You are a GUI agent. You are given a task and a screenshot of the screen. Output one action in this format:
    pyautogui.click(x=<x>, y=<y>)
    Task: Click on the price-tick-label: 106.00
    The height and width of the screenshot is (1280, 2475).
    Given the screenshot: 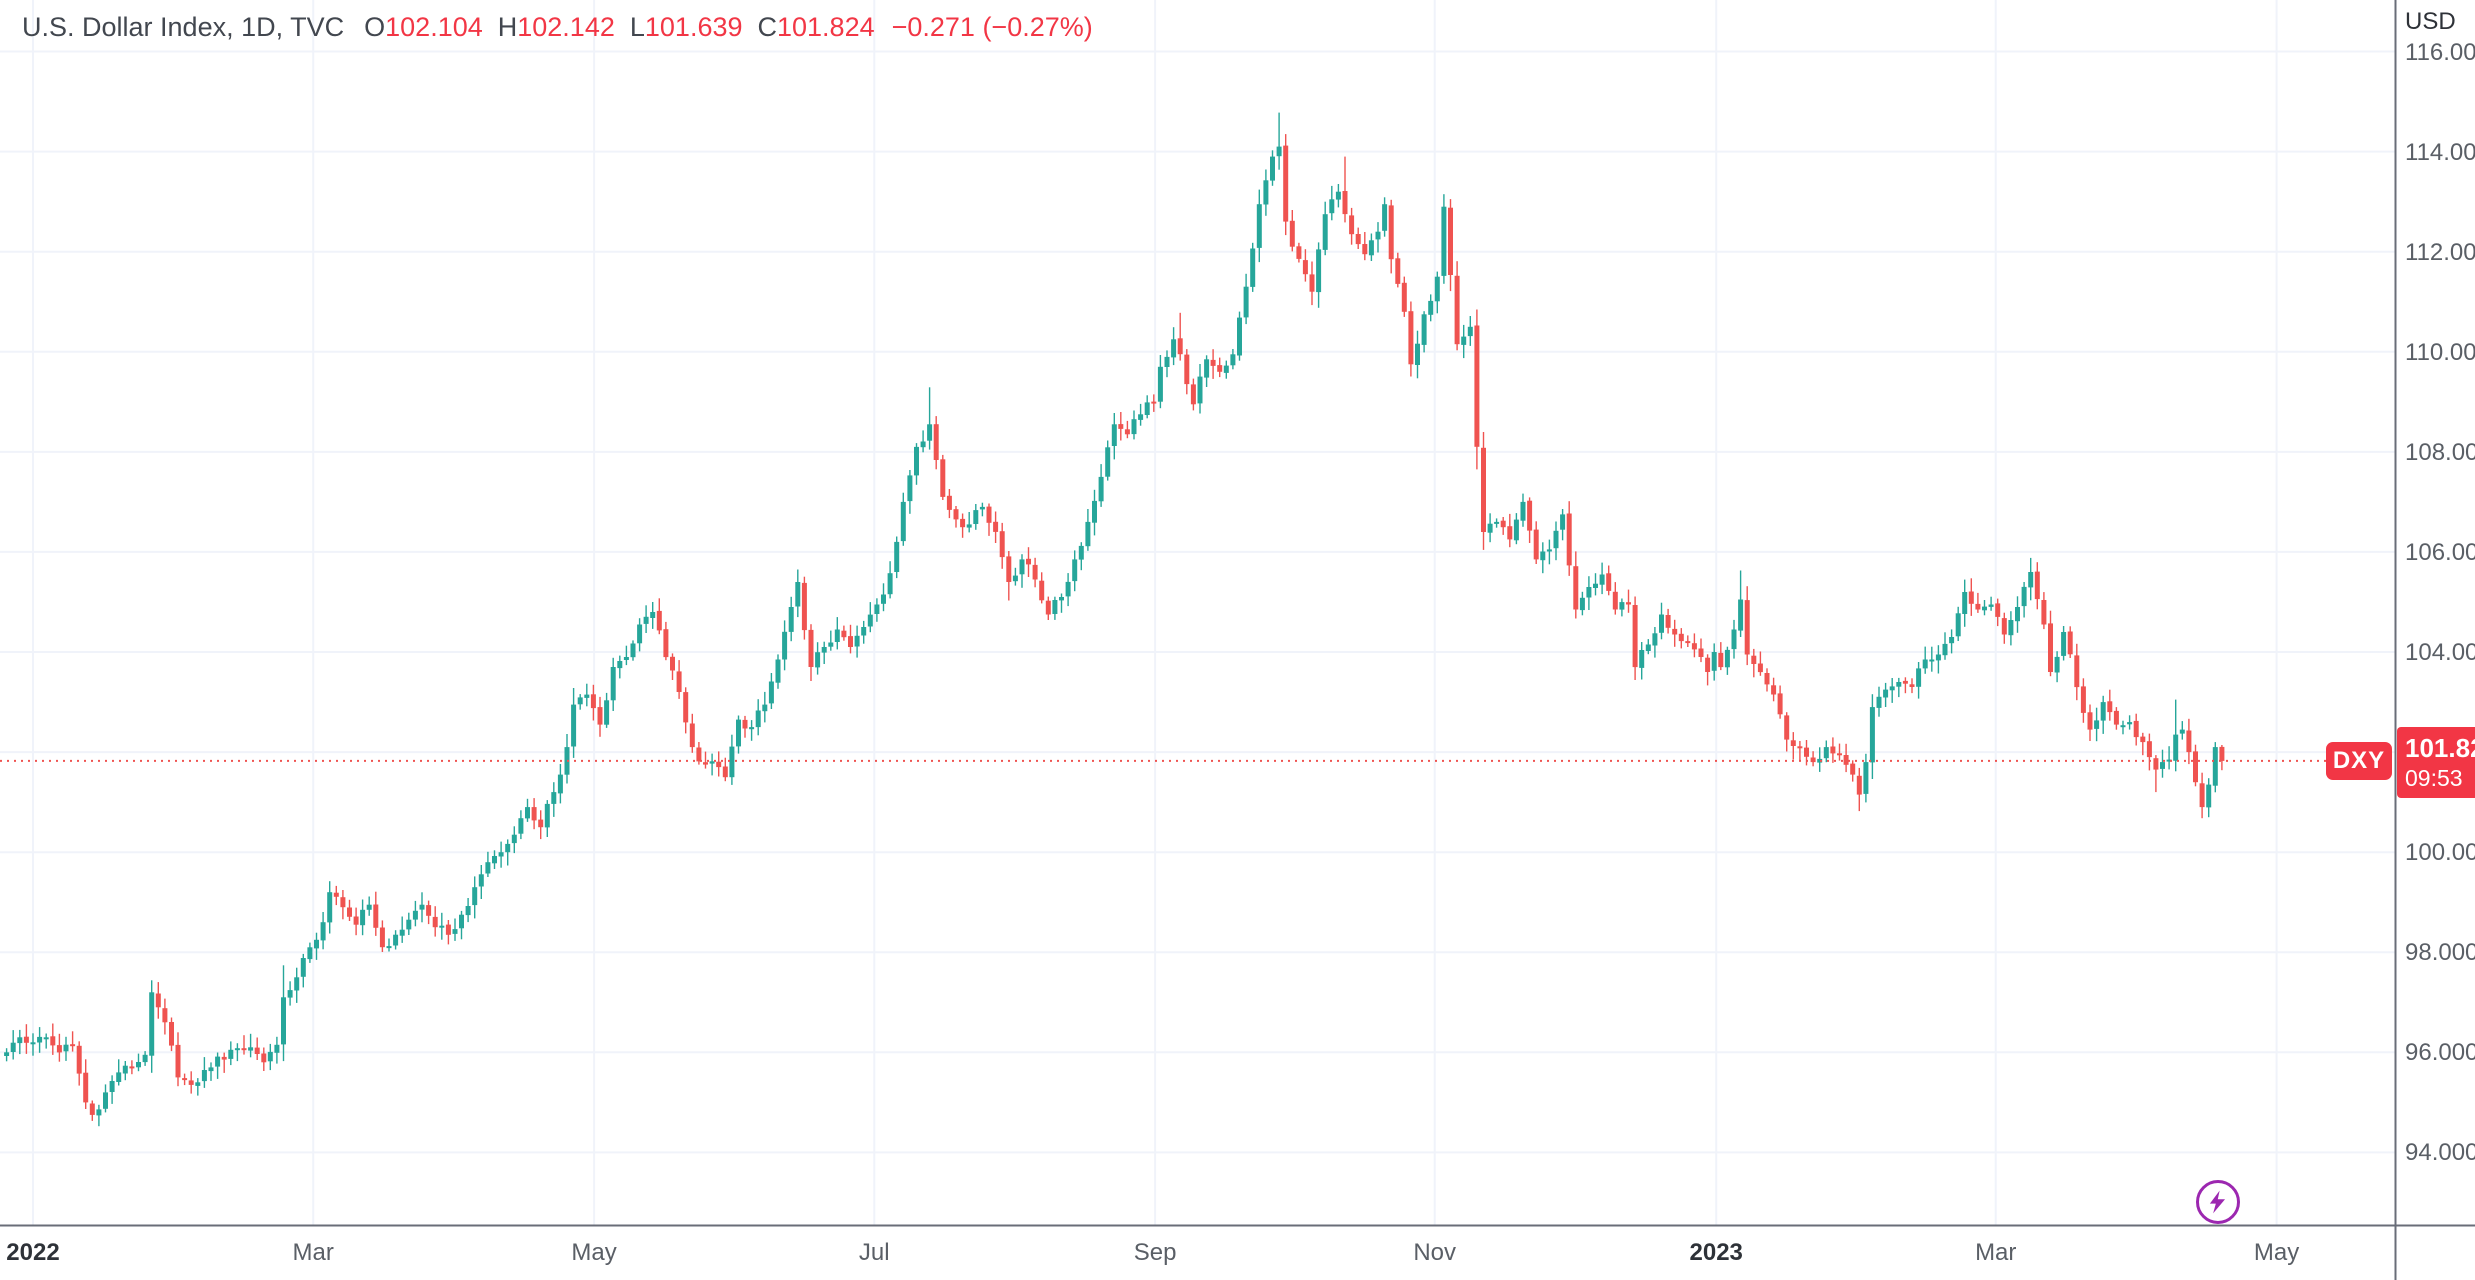 What is the action you would take?
    pyautogui.click(x=2440, y=552)
    